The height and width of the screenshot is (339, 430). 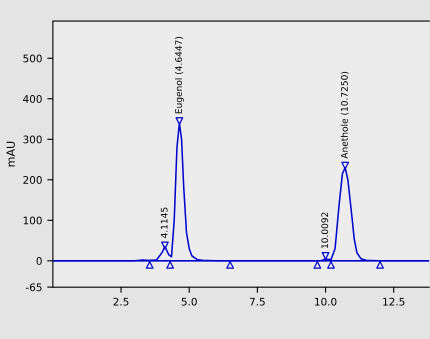 I want to click on x-tick-label: 7.5, so click(x=257, y=302).